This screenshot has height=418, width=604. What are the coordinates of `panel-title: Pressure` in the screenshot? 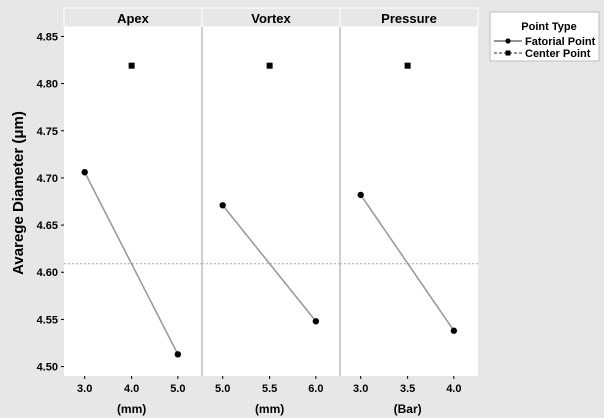 It's located at (409, 18).